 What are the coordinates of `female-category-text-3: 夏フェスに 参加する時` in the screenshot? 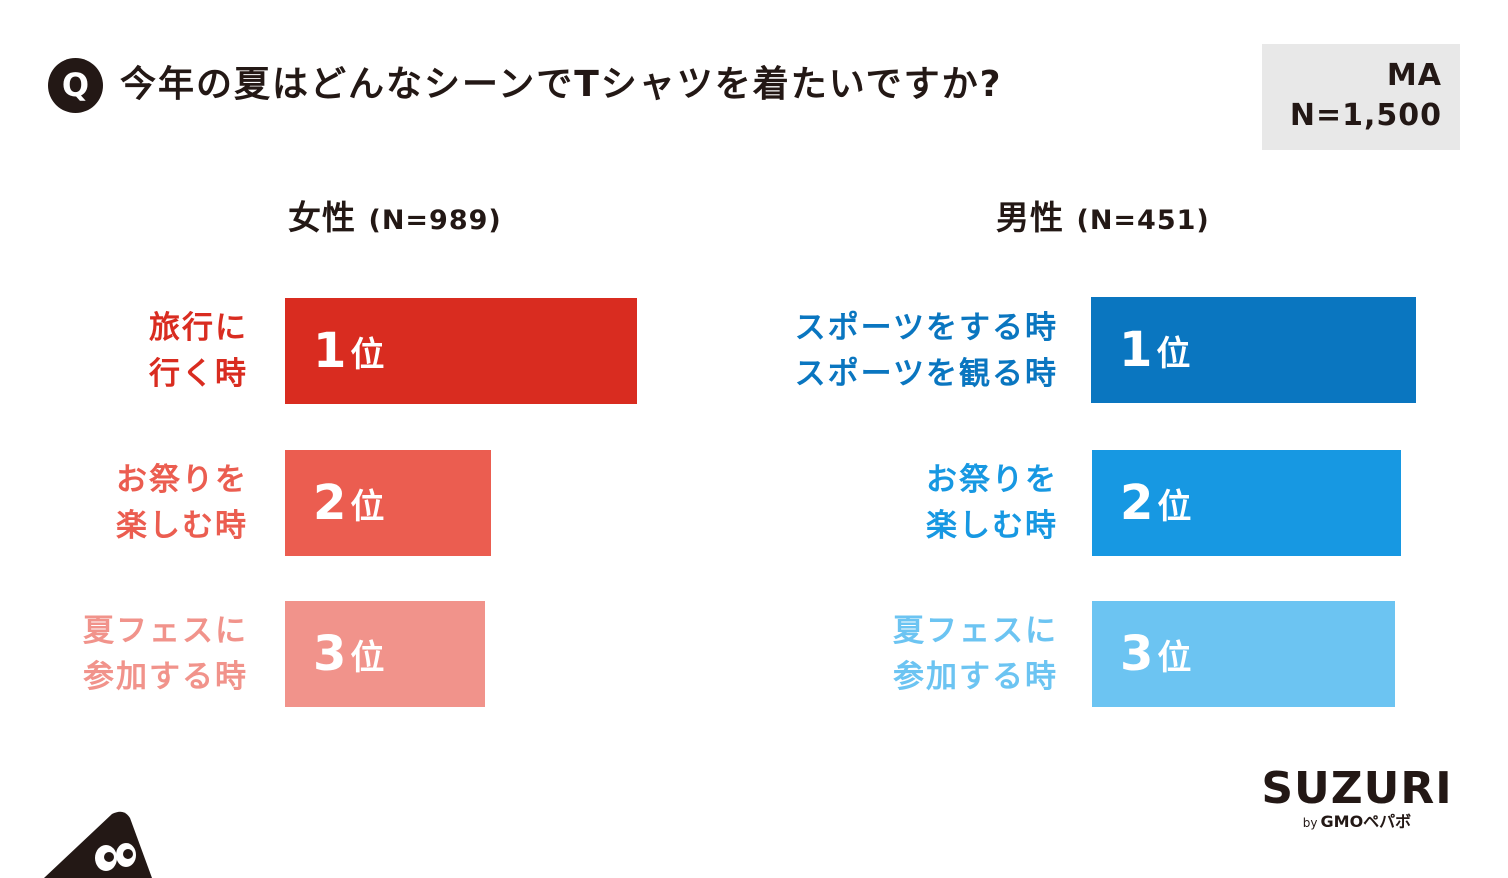 It's located at (165, 654).